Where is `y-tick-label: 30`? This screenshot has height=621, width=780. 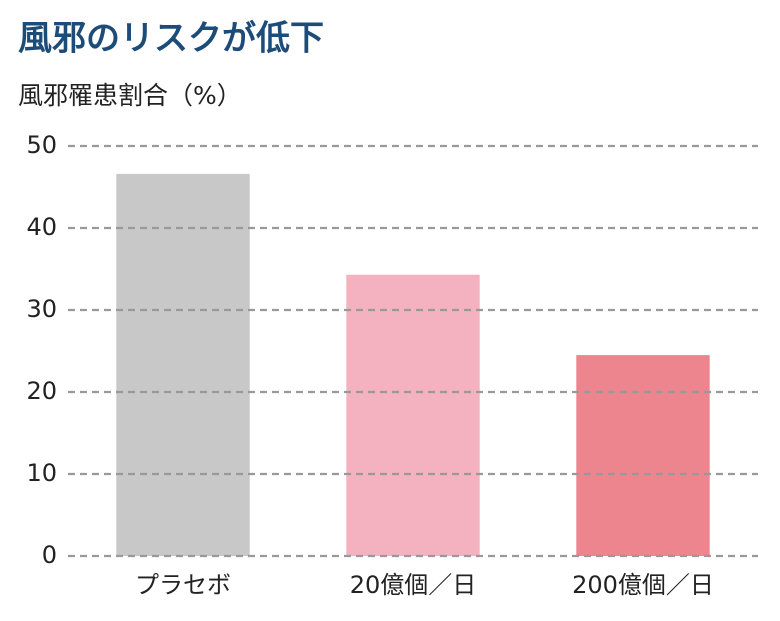 y-tick-label: 30 is located at coordinates (41, 309).